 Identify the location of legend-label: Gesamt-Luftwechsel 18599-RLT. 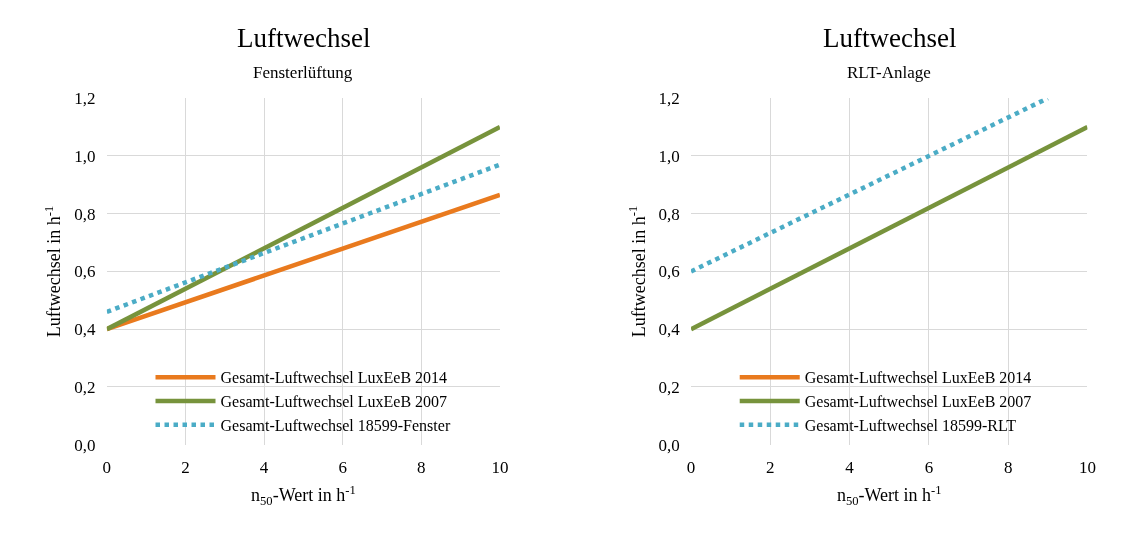
(910, 425).